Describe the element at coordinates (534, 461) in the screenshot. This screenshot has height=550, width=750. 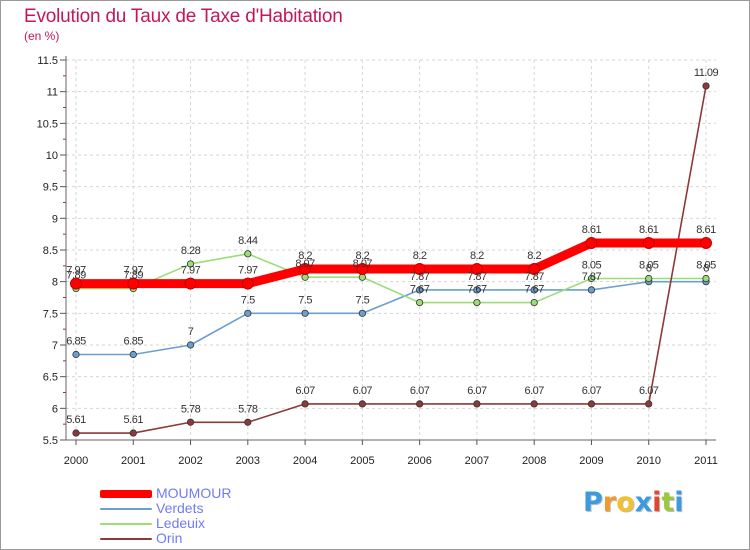
I see `x-tick-label: 2008` at that location.